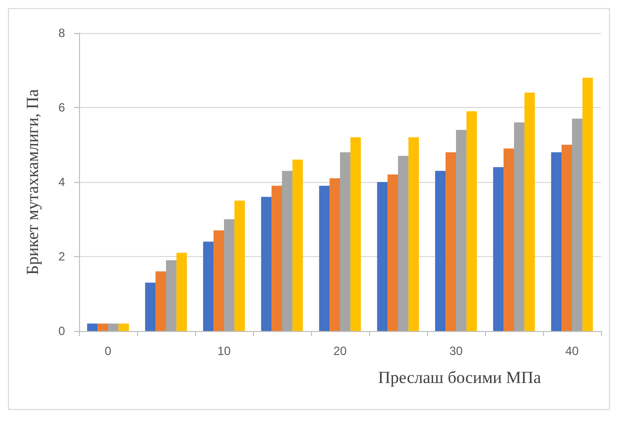  What do you see at coordinates (32, 181) in the screenshot?
I see `y-axis-title: Брикет мутахкамлиги, Па` at bounding box center [32, 181].